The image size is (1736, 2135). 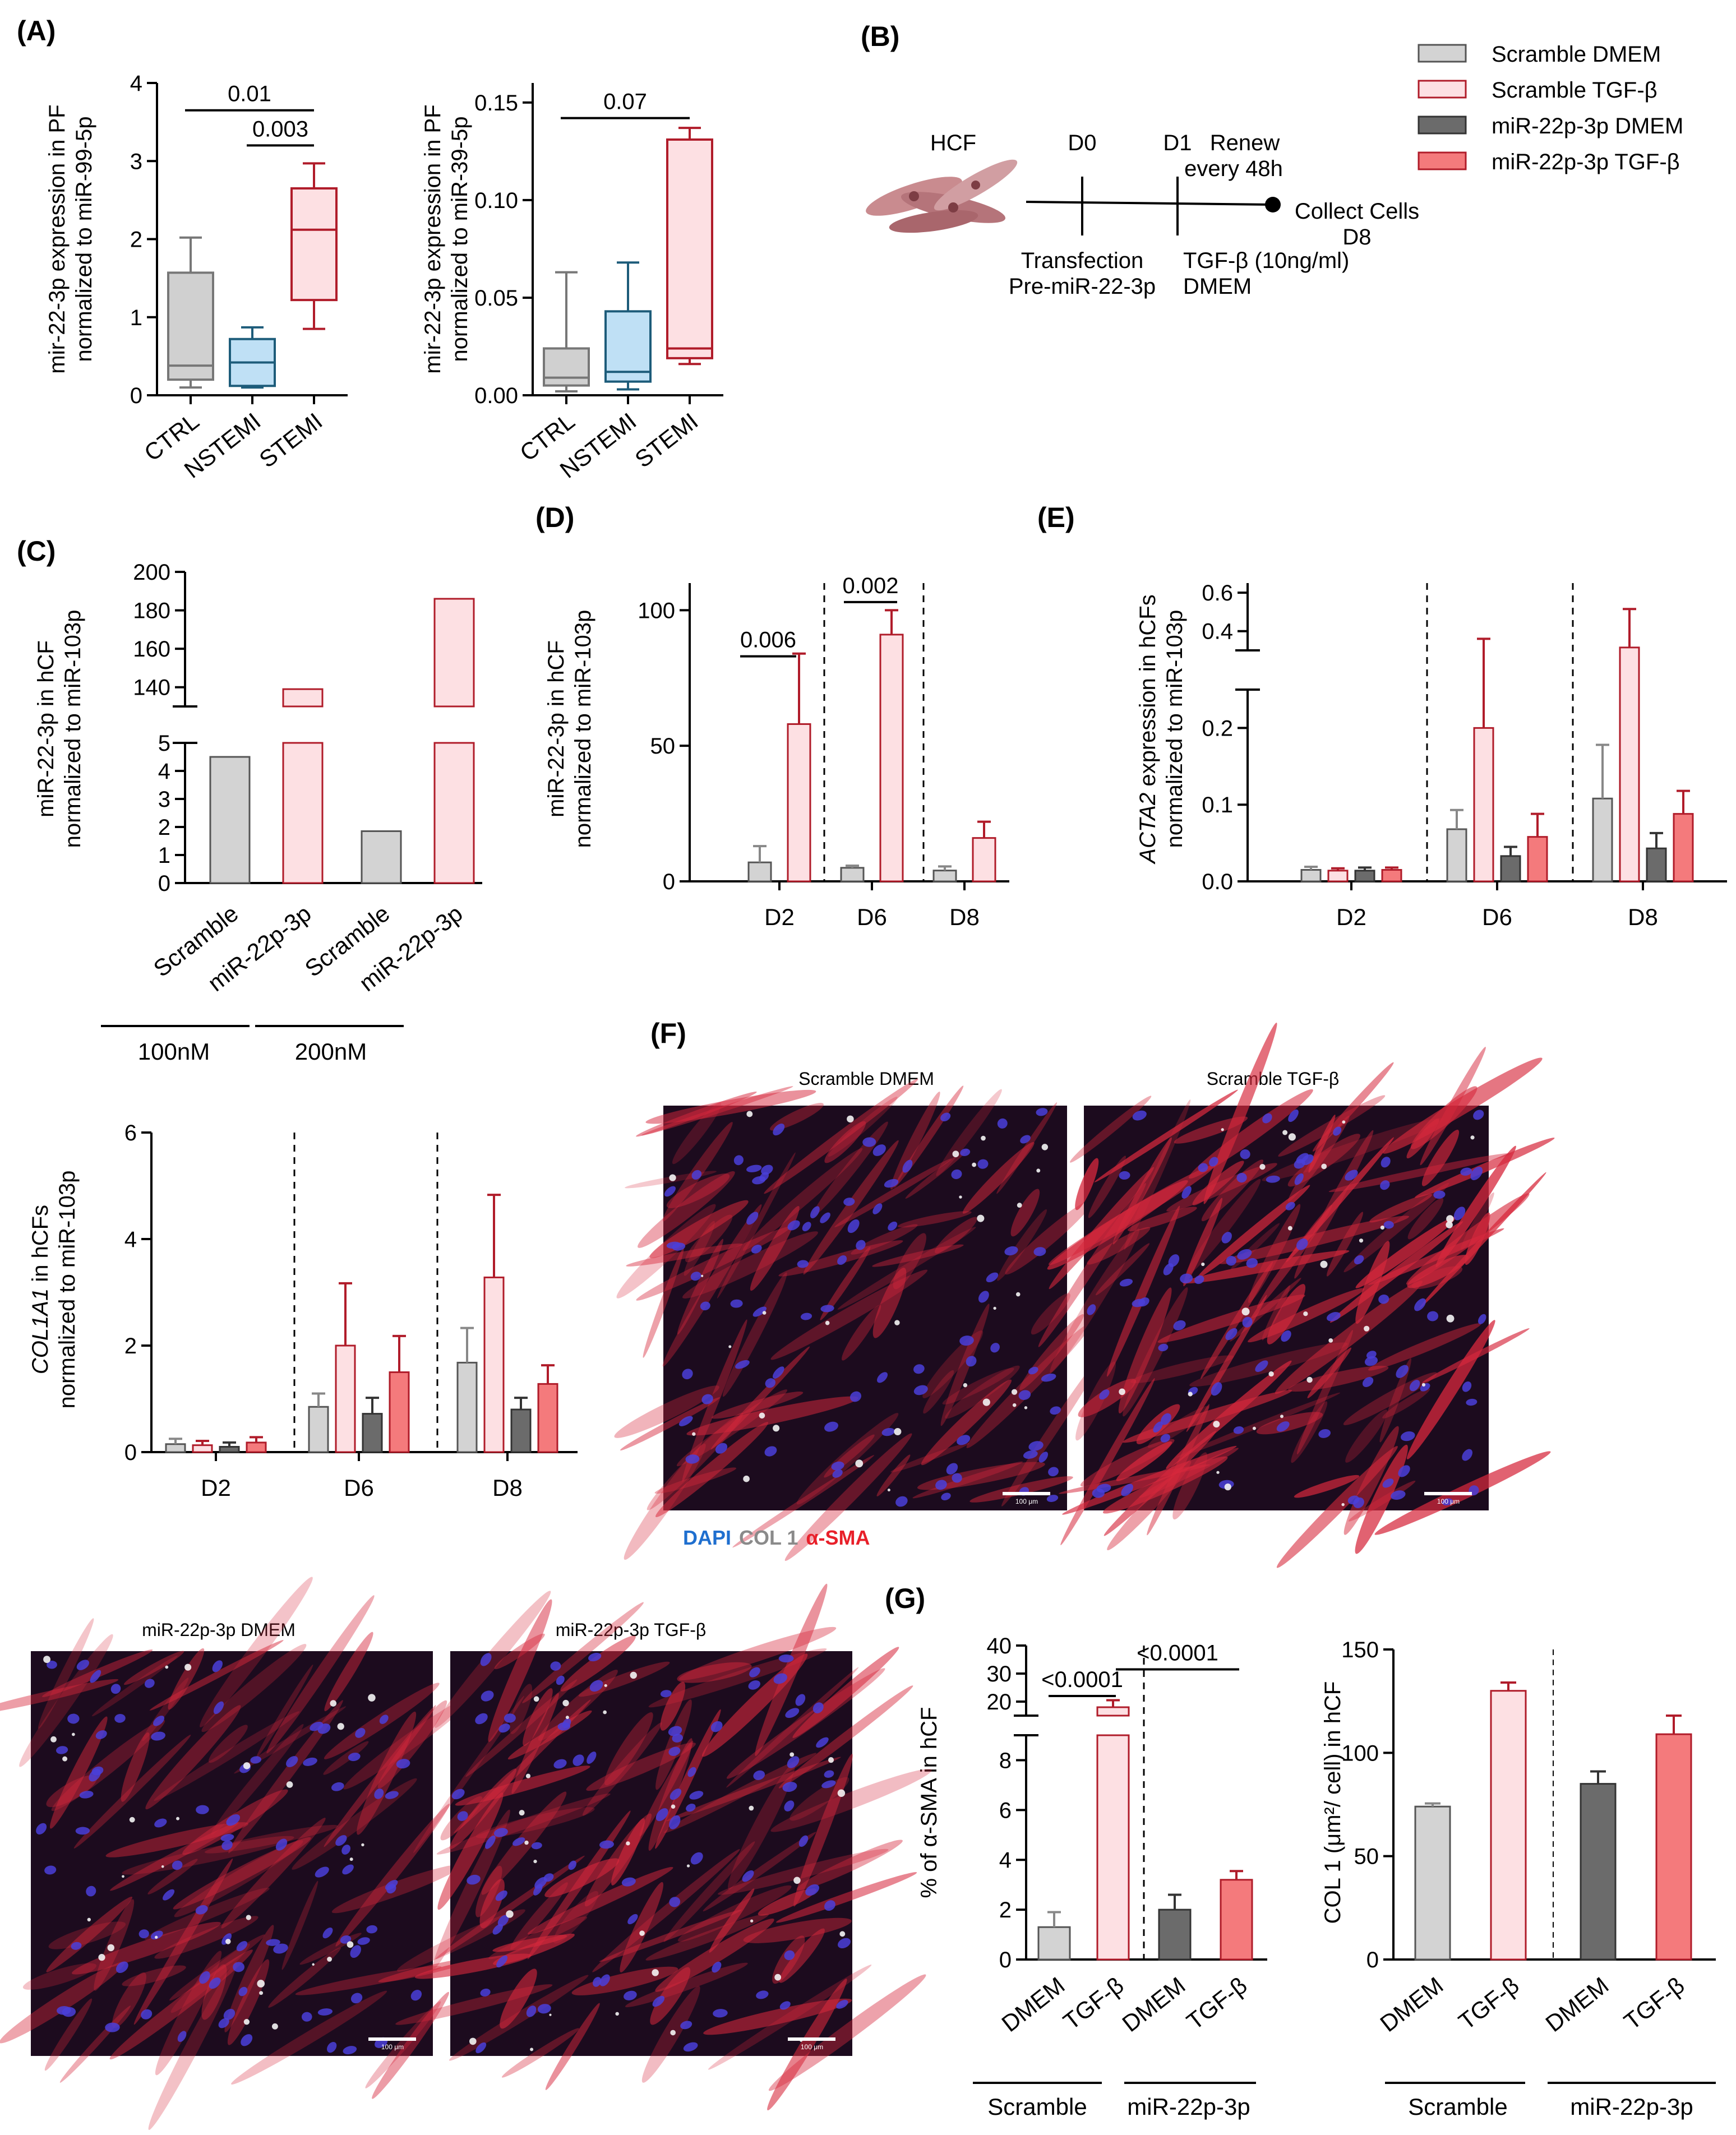 I want to click on schematic-collect-1: Collect Cells, so click(x=1357, y=211).